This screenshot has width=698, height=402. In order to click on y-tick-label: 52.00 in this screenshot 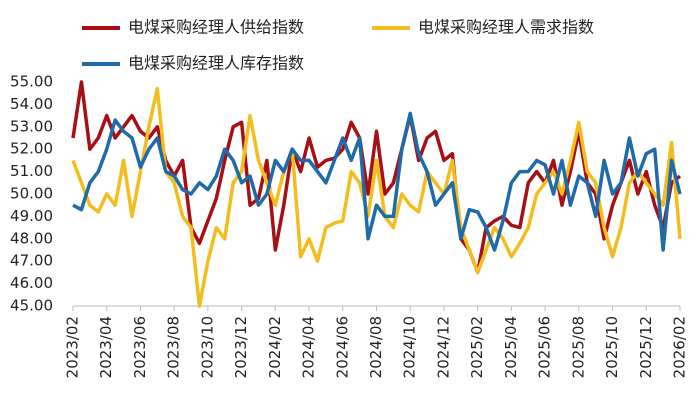, I will do `click(31, 149)`.